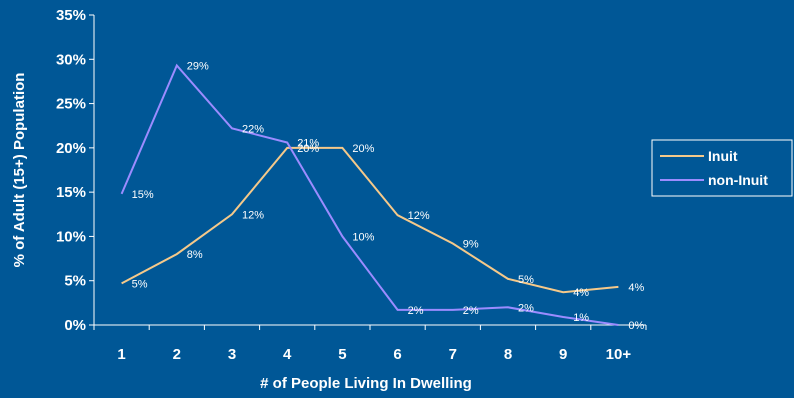 This screenshot has width=794, height=398. I want to click on data-label: 0%, so click(636, 326).